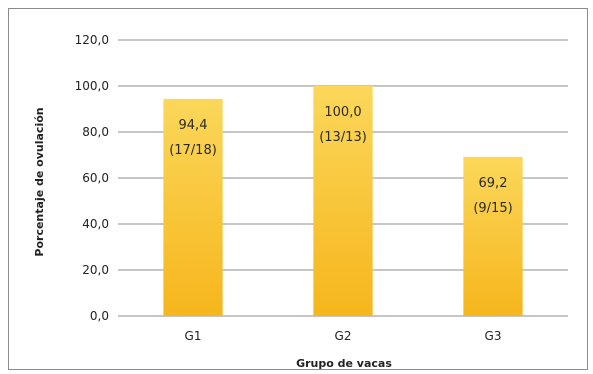 The image size is (593, 374). I want to click on y-tick-label: 0,0, so click(99, 316).